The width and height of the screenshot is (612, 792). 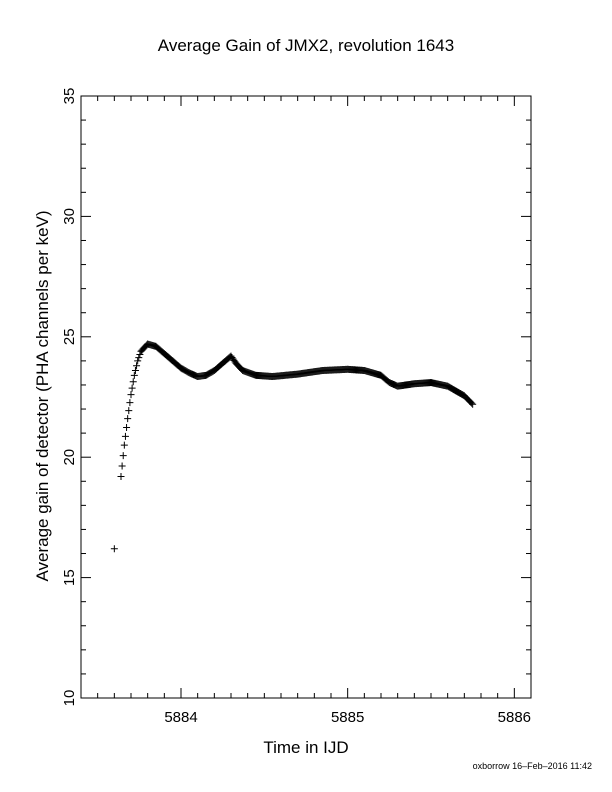 I want to click on y-tick-label: 10, so click(x=69, y=698).